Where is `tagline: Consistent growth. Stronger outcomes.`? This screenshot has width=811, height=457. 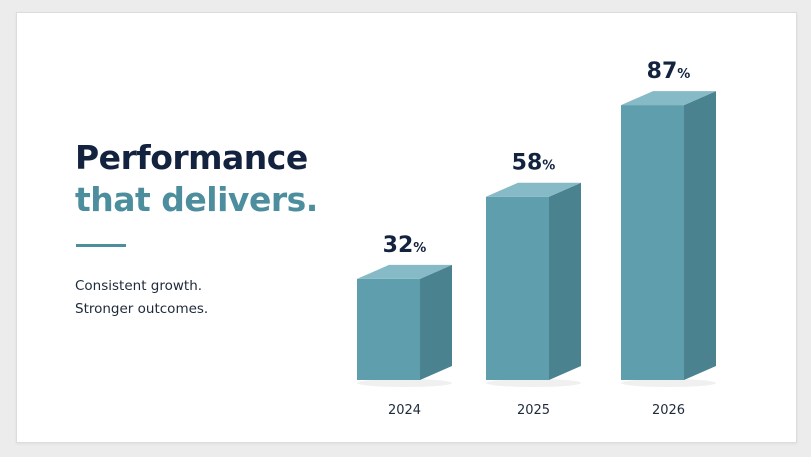
tagline: Consistent growth. Stronger outcomes. is located at coordinates (141, 298).